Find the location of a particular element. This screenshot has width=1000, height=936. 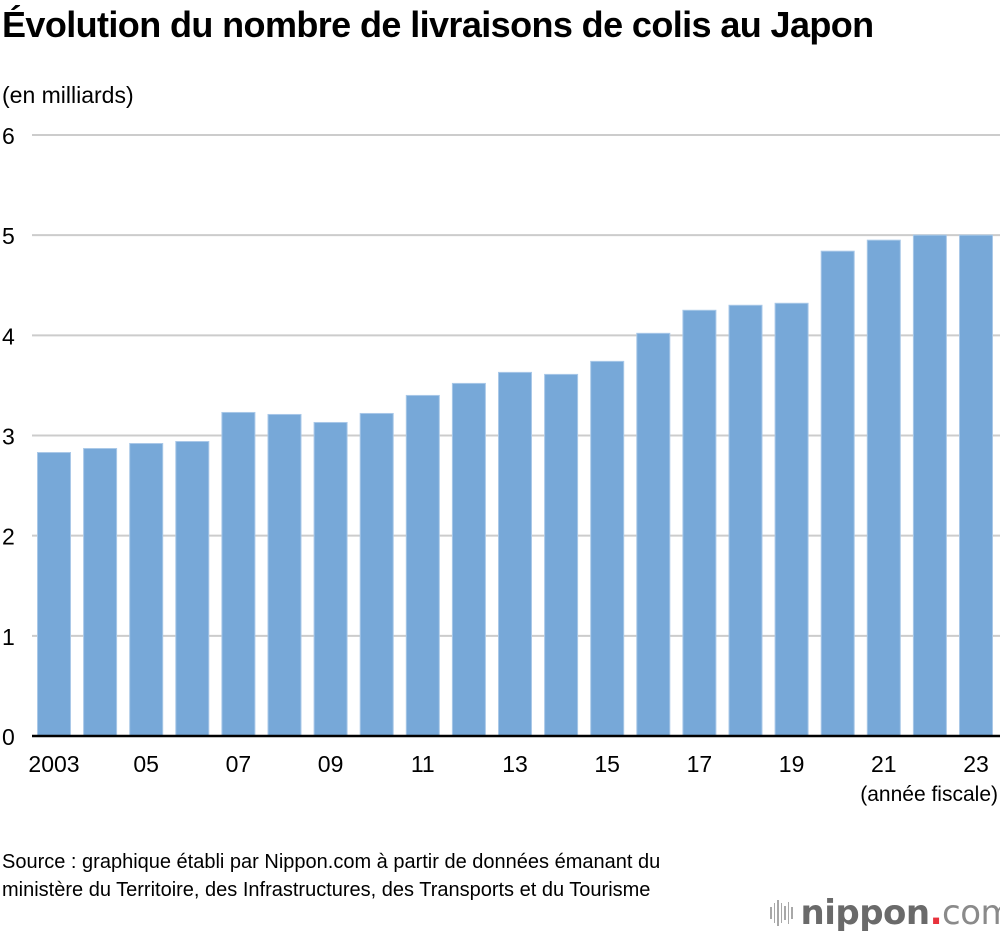

x-tick-label: 15 is located at coordinates (607, 764).